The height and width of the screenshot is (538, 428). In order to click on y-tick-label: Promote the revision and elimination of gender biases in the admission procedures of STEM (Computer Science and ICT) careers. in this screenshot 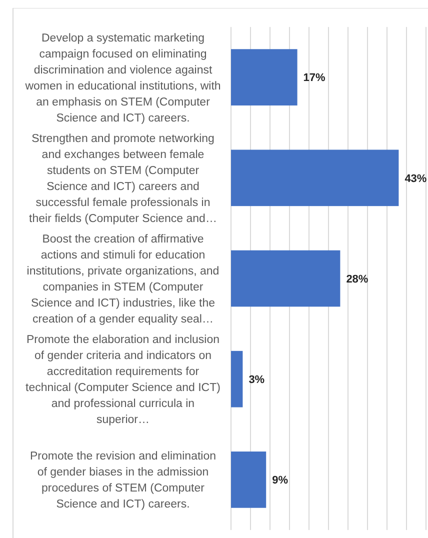, I will do `click(123, 480)`.